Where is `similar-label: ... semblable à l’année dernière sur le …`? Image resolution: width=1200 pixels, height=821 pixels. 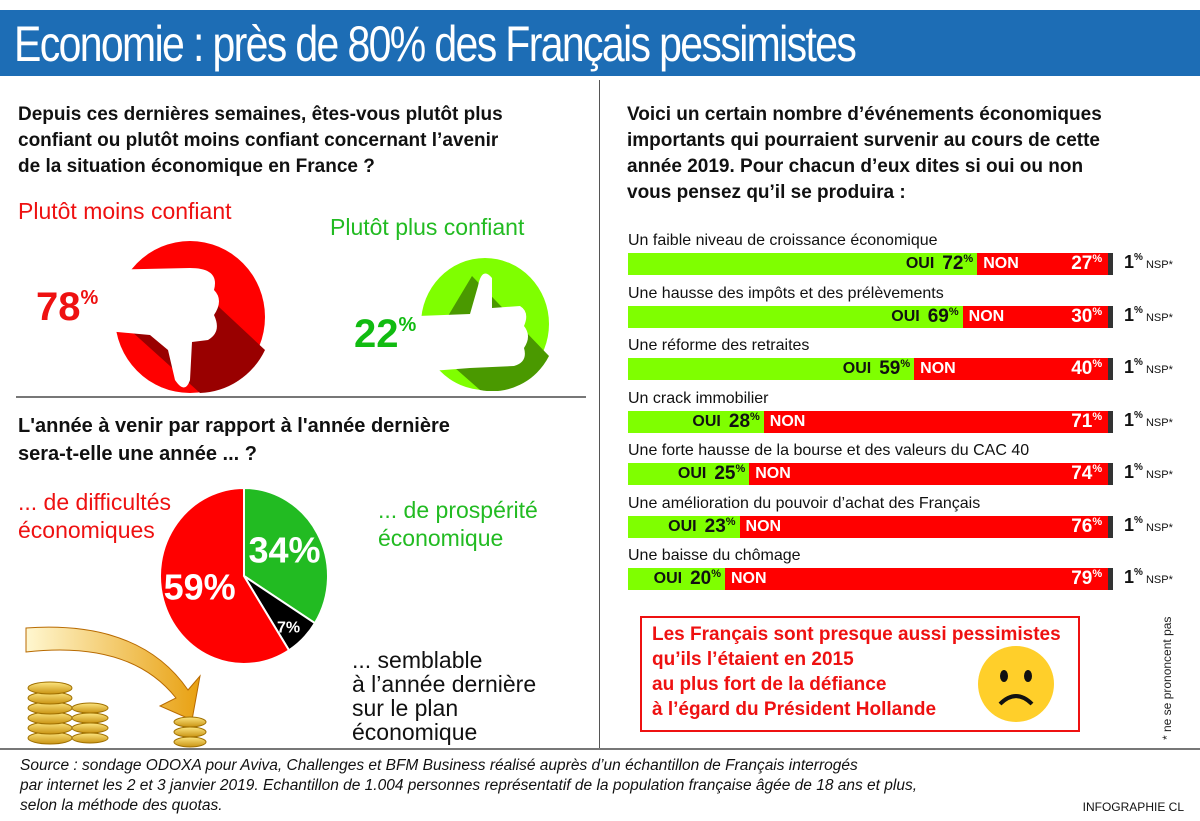
similar-label: ... semblable à l’année dernière sur le … is located at coordinates (444, 696).